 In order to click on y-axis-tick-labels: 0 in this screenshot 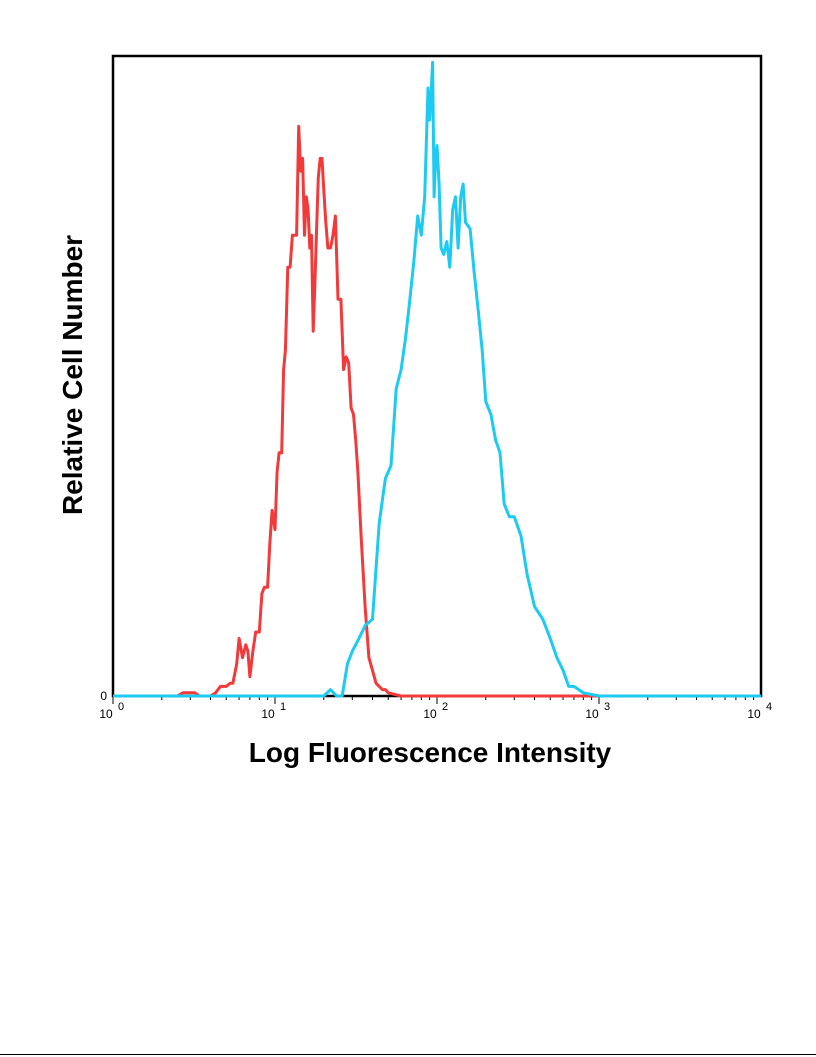, I will do `click(103, 696)`.